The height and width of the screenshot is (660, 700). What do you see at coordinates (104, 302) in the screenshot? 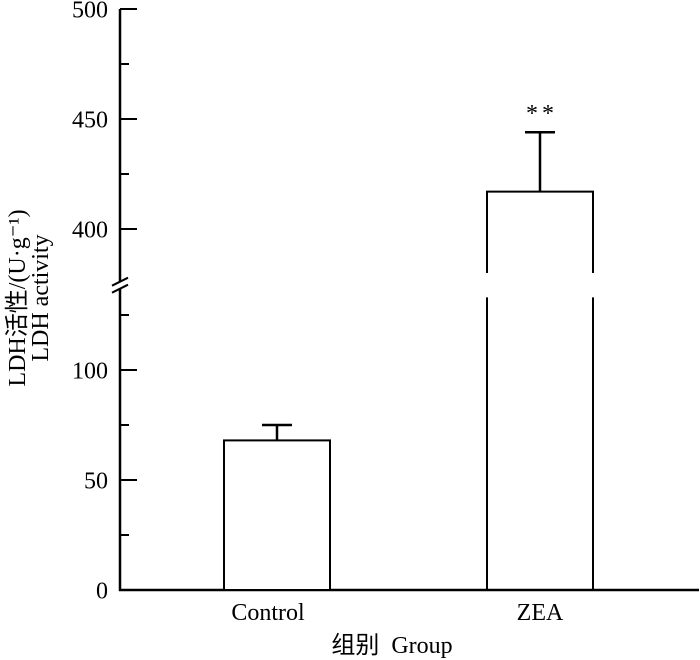
I see `y-ticks: 0 50 100 400 450 500` at bounding box center [104, 302].